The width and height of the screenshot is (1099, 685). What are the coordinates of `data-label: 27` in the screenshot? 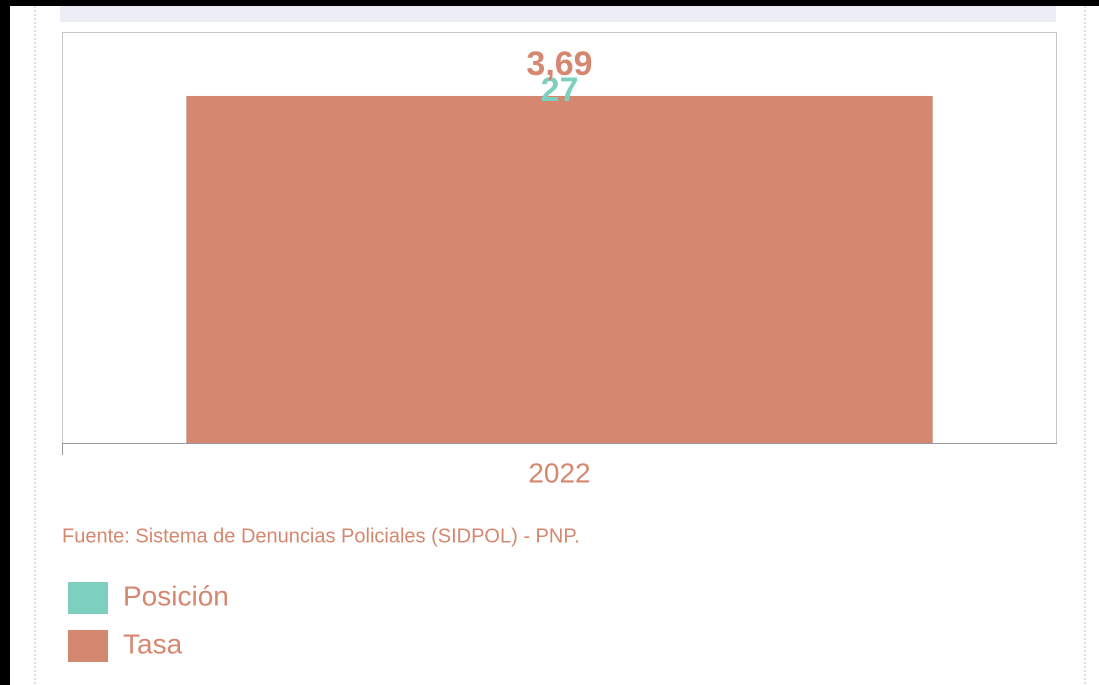 It's located at (560, 90).